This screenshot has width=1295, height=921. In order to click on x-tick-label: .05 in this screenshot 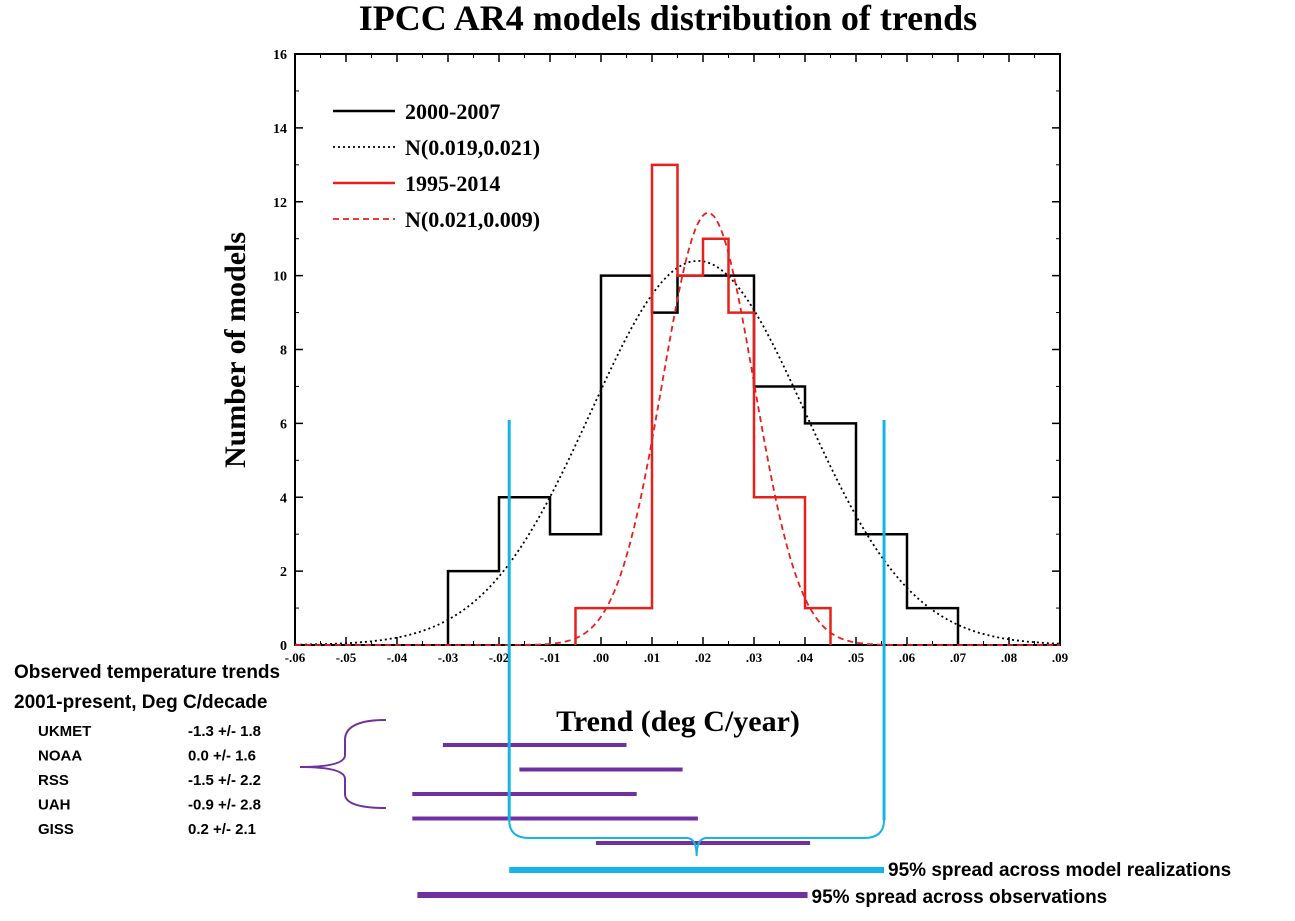, I will do `click(856, 657)`.